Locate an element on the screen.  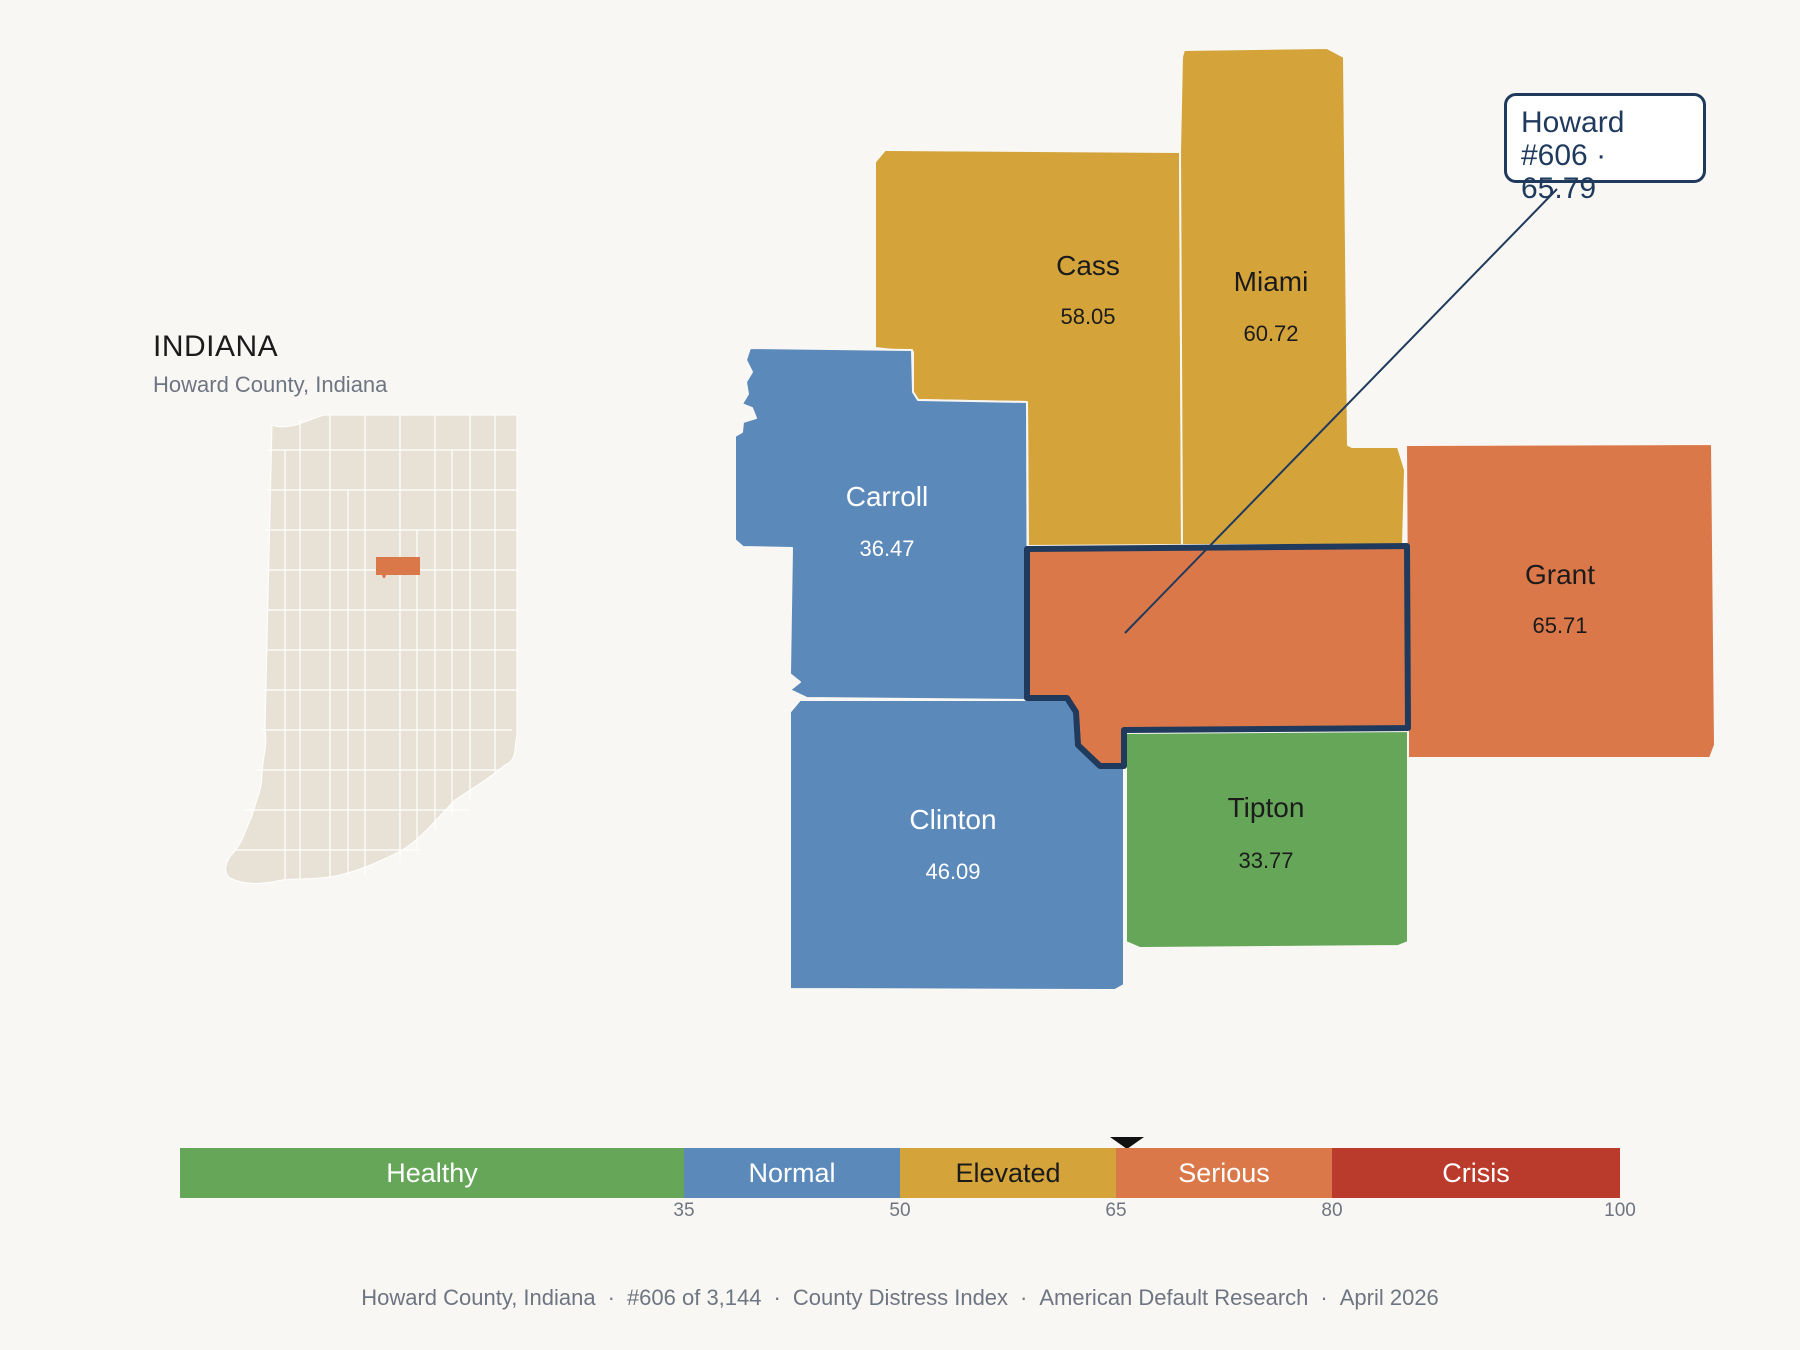
label-grant-score: 65.71 is located at coordinates (1559, 625).